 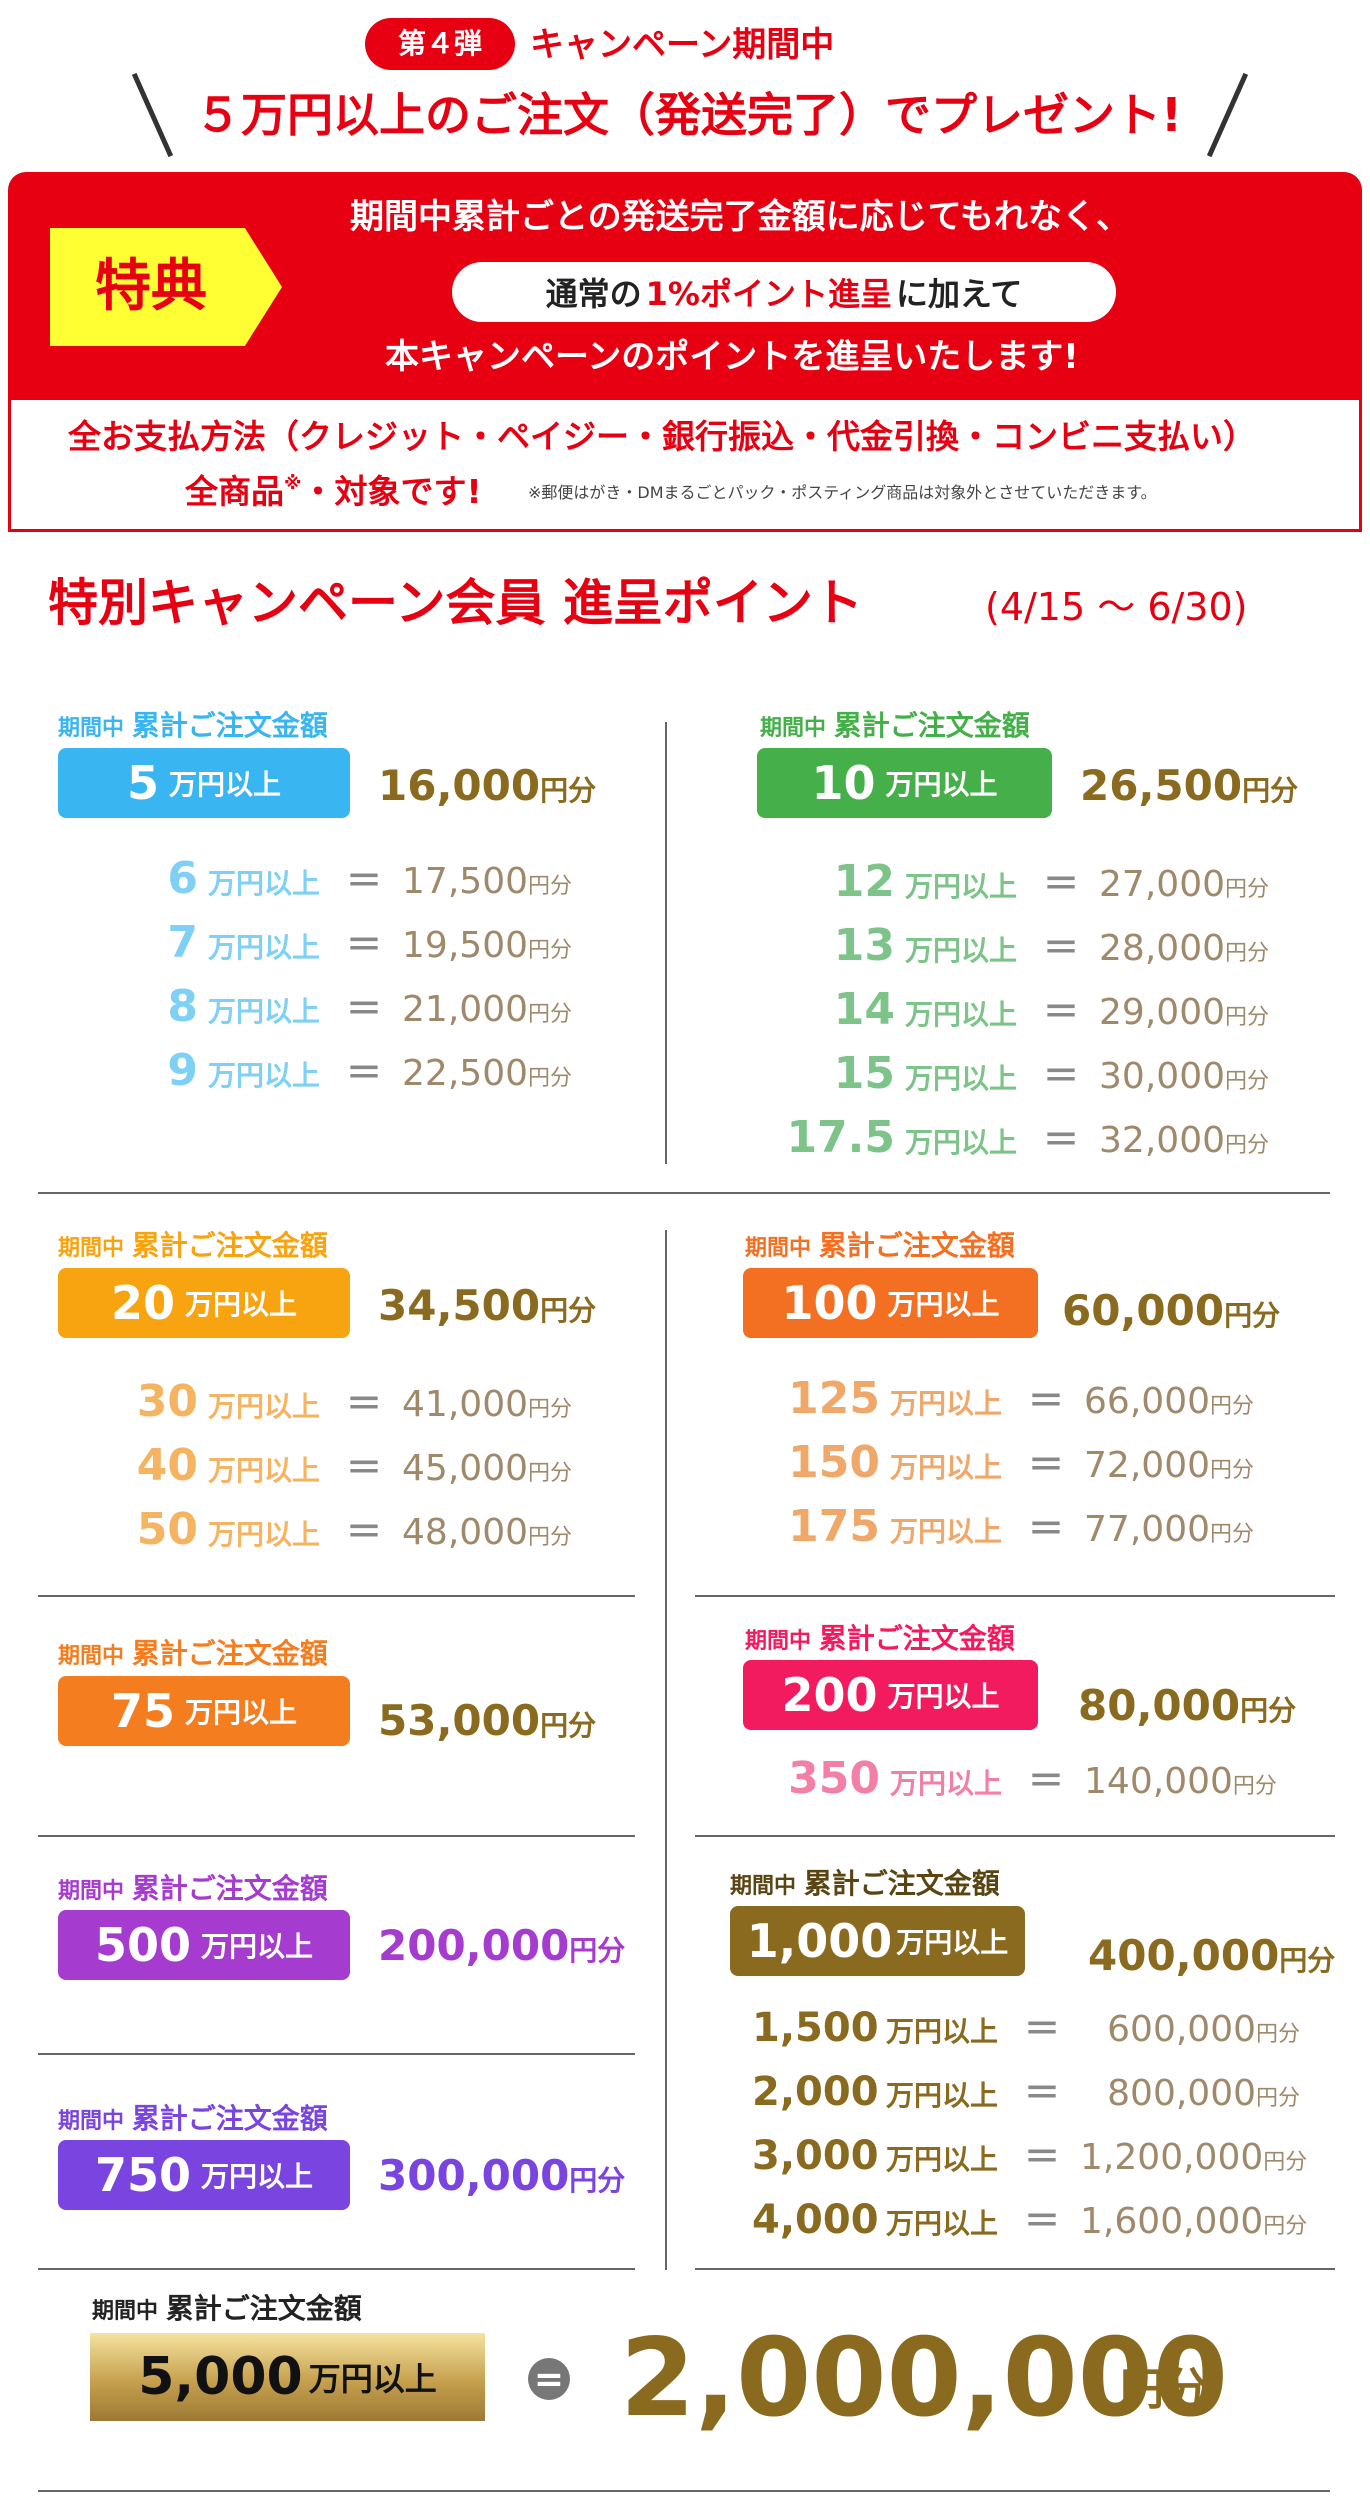 What do you see at coordinates (880, 1638) in the screenshot?
I see `tier200-label: 期間中 累計ご注文金額` at bounding box center [880, 1638].